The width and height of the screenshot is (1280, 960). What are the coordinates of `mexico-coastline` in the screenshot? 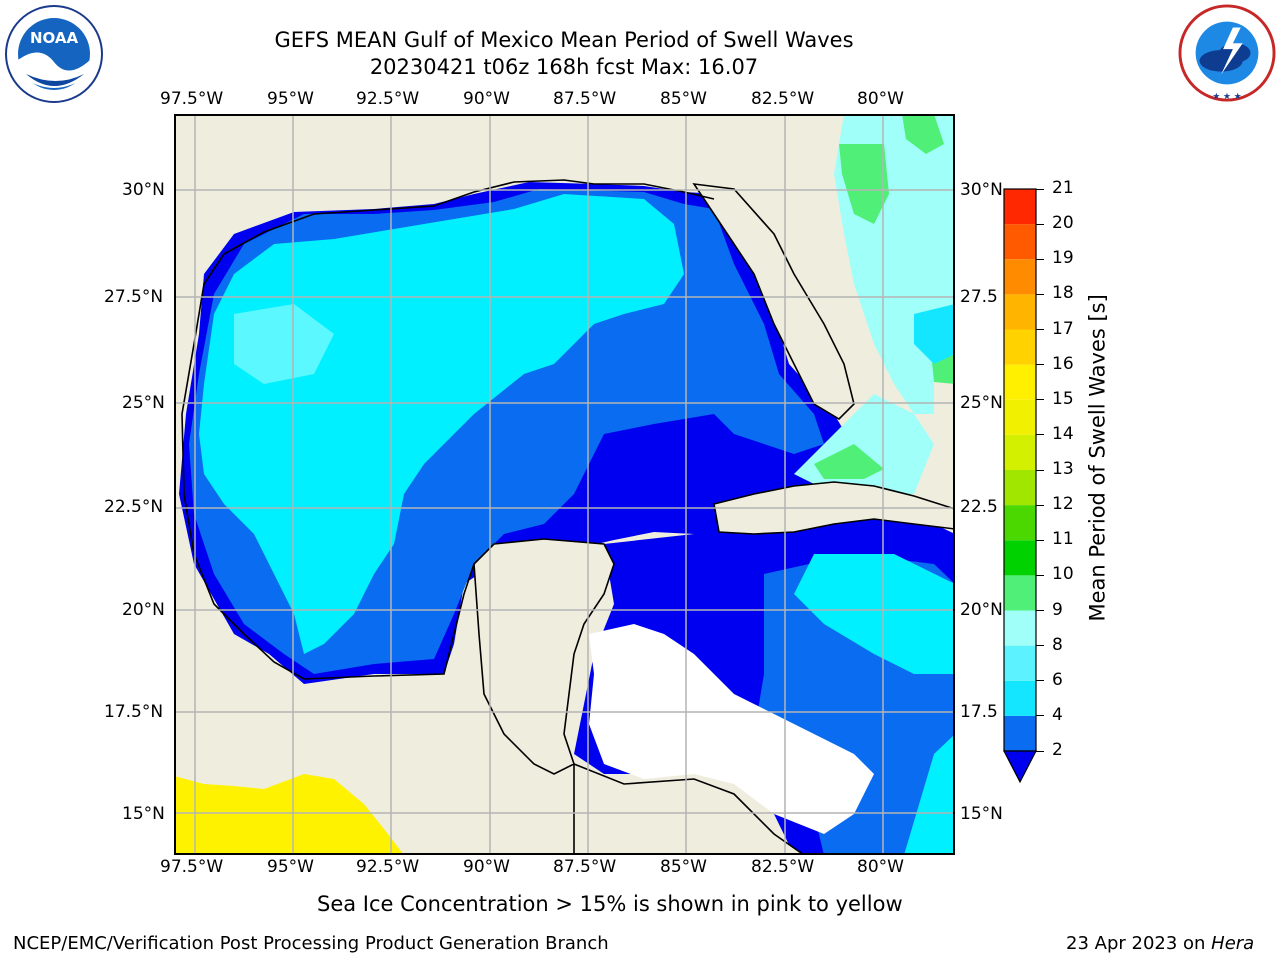 It's located at (329, 586).